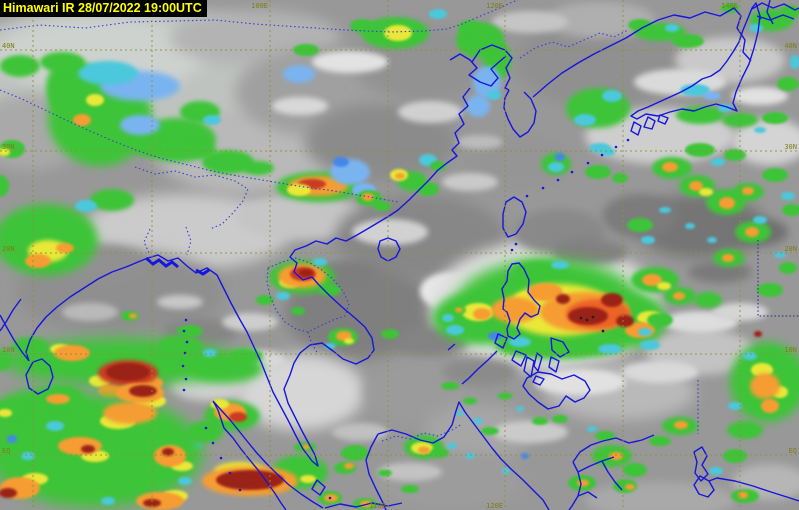 Image resolution: width=799 pixels, height=510 pixels. Describe the element at coordinates (494, 506) in the screenshot. I see `grid-label: 120E` at that location.